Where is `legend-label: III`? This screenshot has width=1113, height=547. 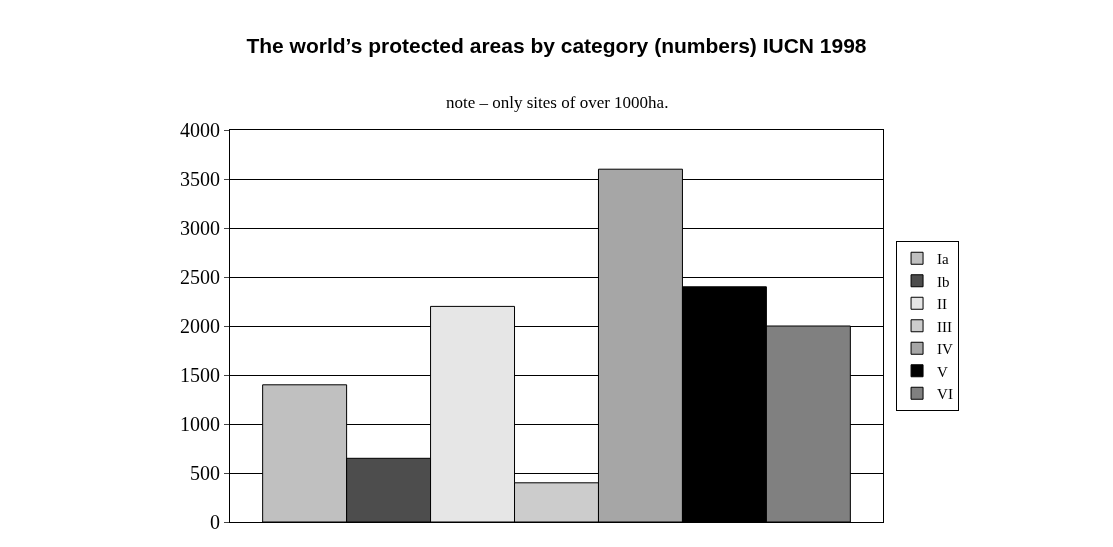 legend-label: III is located at coordinates (945, 326).